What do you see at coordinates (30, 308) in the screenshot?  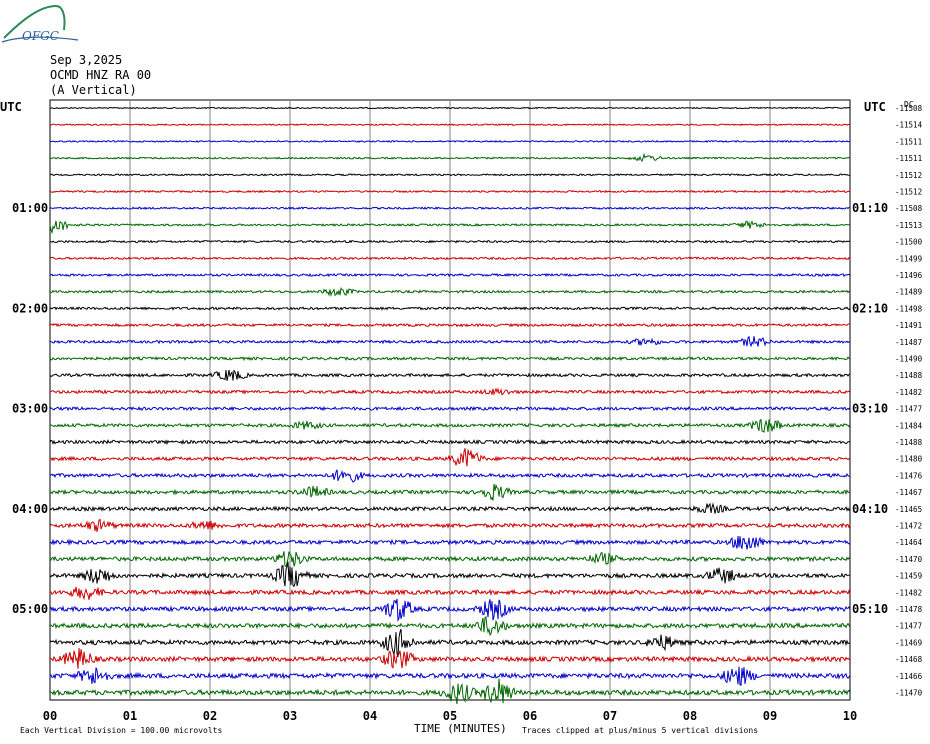 I see `left-time-label: 02:00` at bounding box center [30, 308].